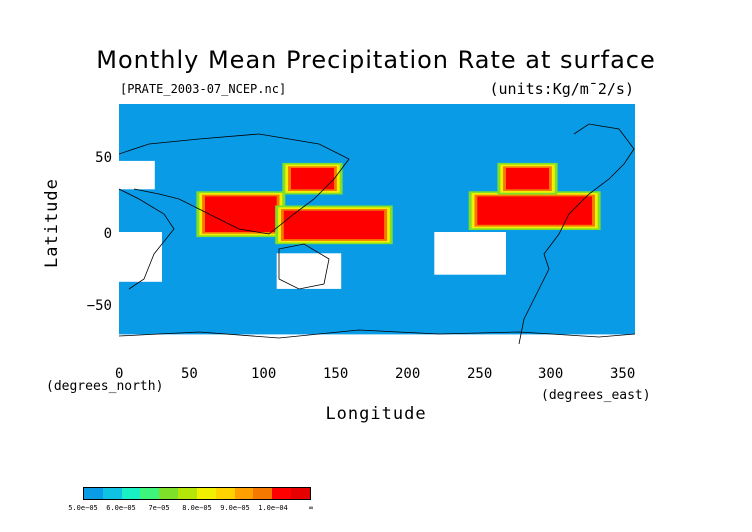 The width and height of the screenshot is (752, 532). I want to click on x-tick-0: 0, so click(119, 374).